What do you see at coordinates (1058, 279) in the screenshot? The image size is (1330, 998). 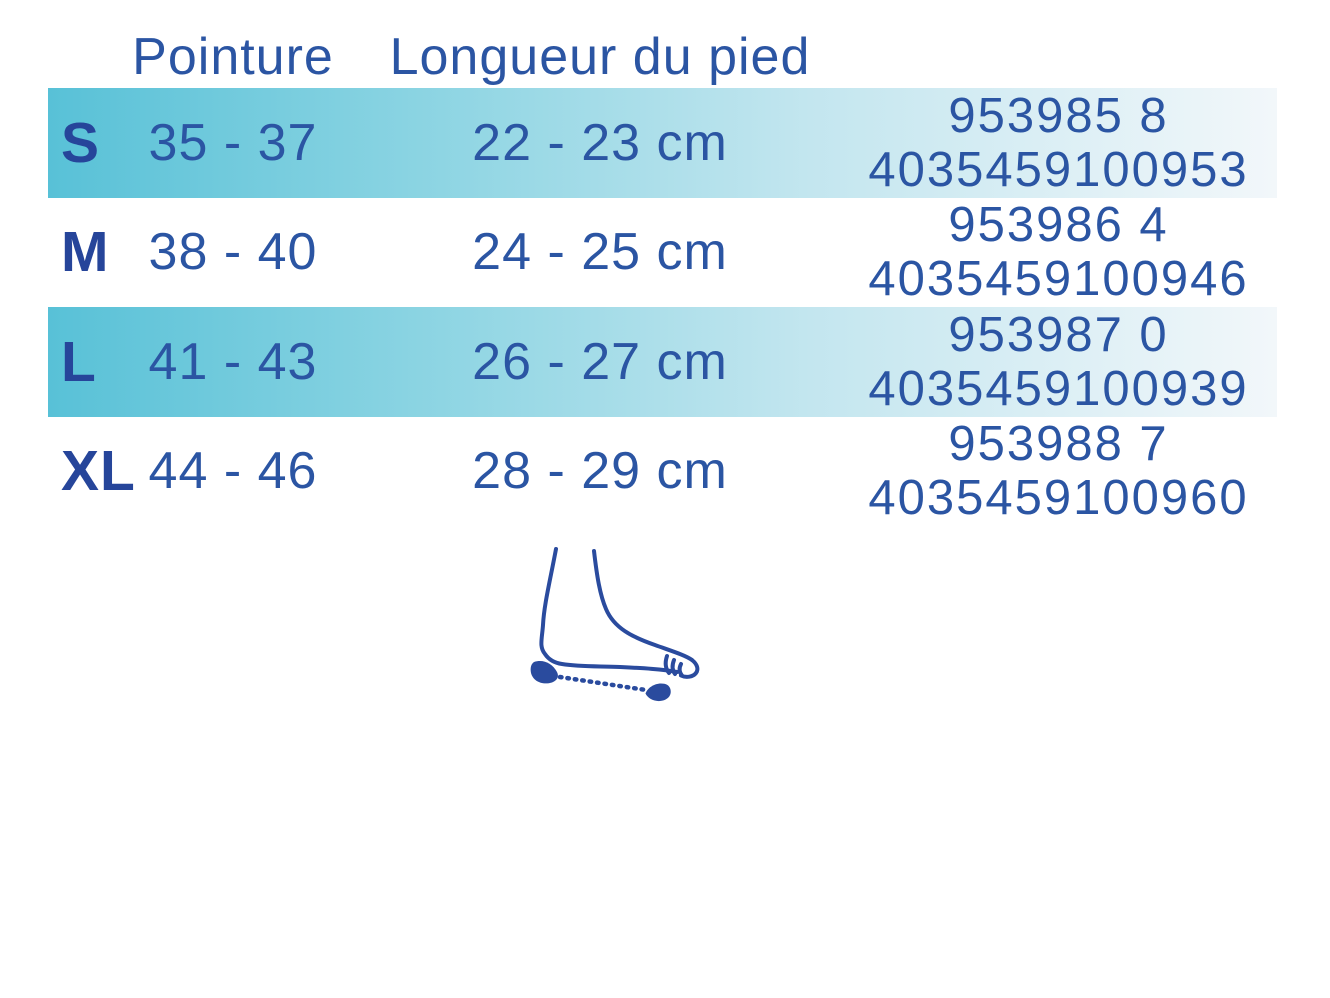 I see `ean-code: 4035459100946` at bounding box center [1058, 279].